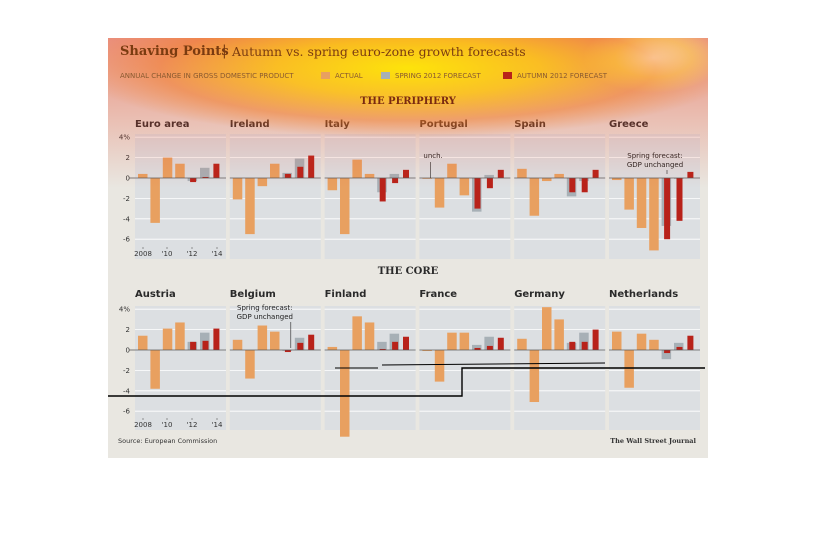 Image resolution: width=816 pixels, height=552 pixels. What do you see at coordinates (253, 294) in the screenshot?
I see `panel-title: Belgium` at bounding box center [253, 294].